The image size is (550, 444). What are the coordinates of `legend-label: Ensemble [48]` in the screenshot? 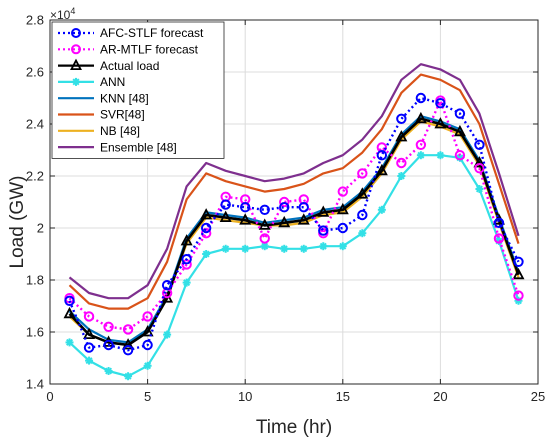 It's located at (138, 147).